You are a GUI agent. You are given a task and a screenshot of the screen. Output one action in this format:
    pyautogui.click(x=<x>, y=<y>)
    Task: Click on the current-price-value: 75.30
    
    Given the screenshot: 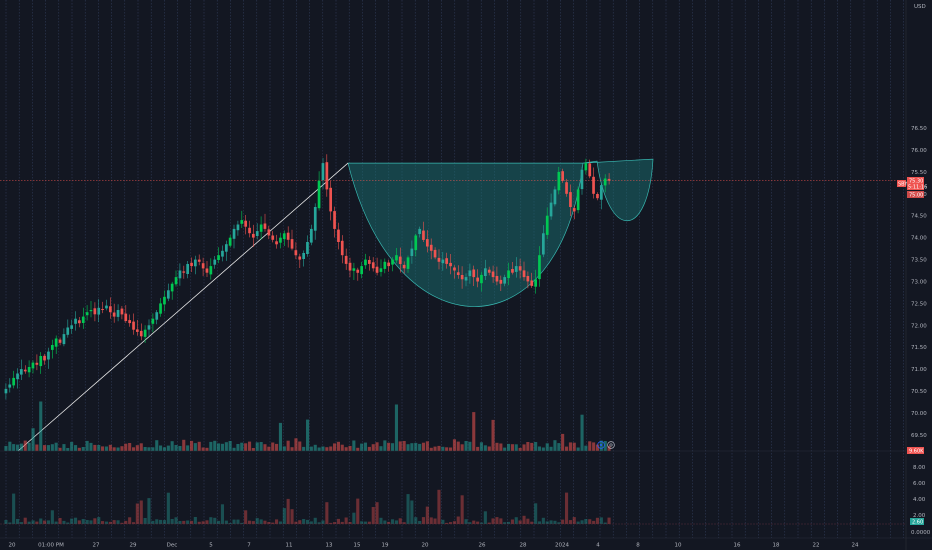 What is the action you would take?
    pyautogui.click(x=916, y=181)
    